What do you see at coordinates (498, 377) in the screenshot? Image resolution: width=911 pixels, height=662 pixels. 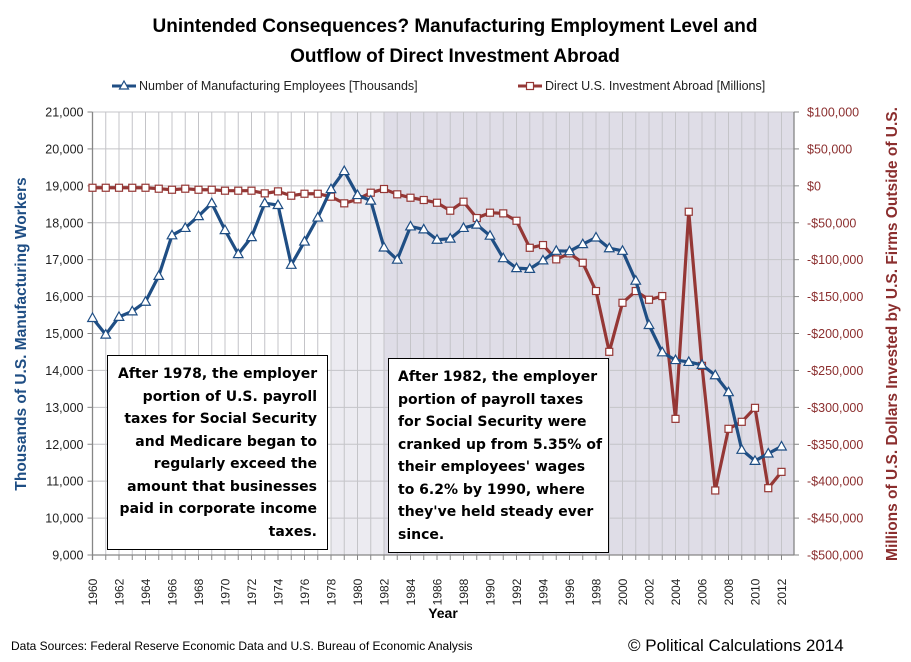 I see `annotation-1982-line: After 1982, the employer` at bounding box center [498, 377].